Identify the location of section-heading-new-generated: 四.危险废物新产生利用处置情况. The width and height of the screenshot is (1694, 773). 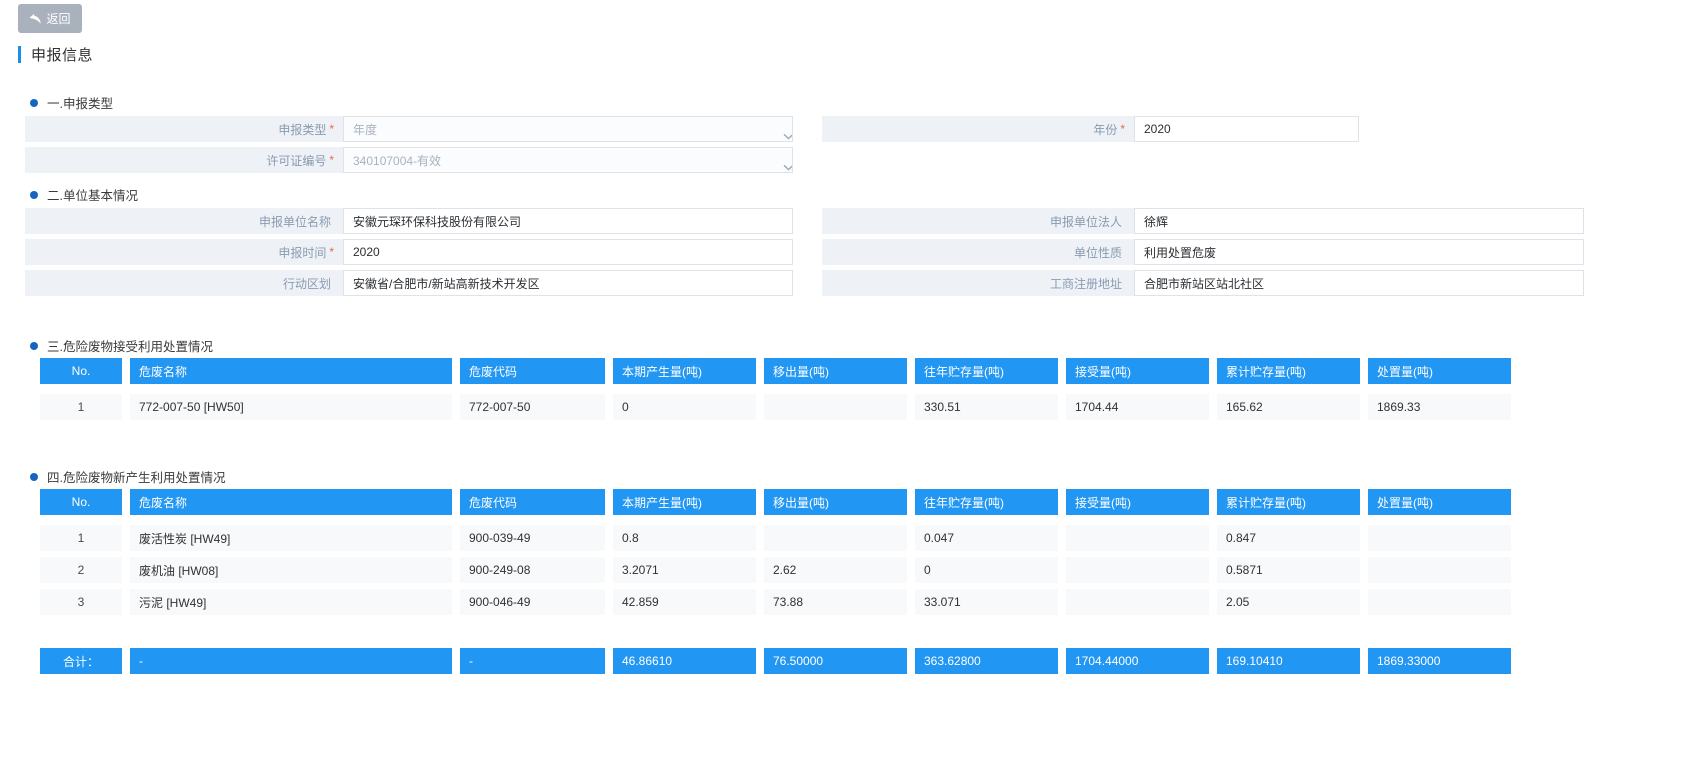
(127, 476).